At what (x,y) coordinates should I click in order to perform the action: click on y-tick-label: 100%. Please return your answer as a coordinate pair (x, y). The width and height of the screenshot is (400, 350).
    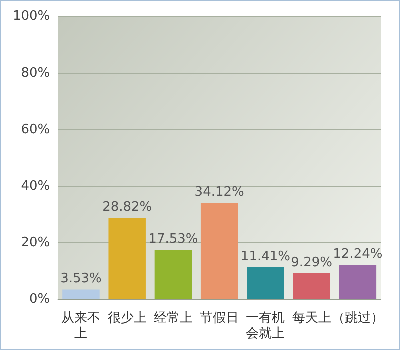
    Looking at the image, I should click on (31, 16).